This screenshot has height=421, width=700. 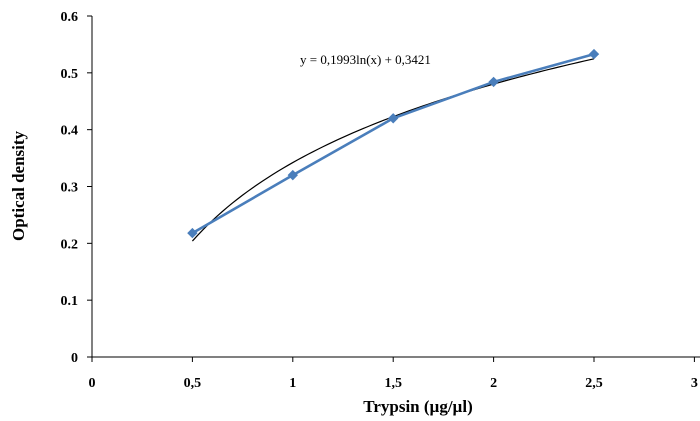 I want to click on y-tick-label: 0.4, so click(x=70, y=131).